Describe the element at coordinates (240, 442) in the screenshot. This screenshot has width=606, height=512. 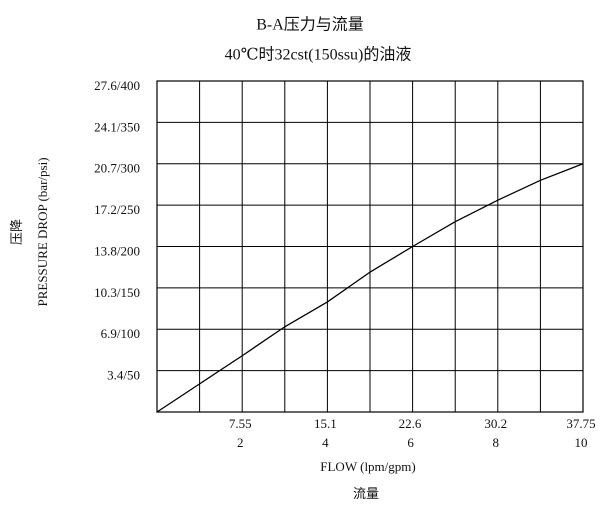
I see `x-tick-label: 2` at that location.